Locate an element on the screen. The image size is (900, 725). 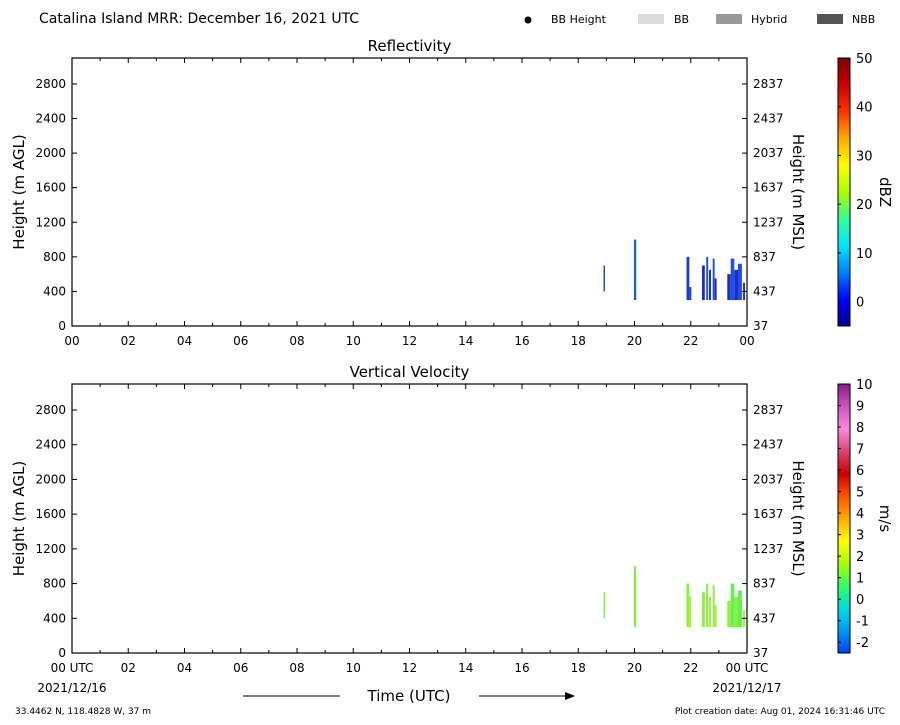
x-tick-label: 20 is located at coordinates (634, 668).